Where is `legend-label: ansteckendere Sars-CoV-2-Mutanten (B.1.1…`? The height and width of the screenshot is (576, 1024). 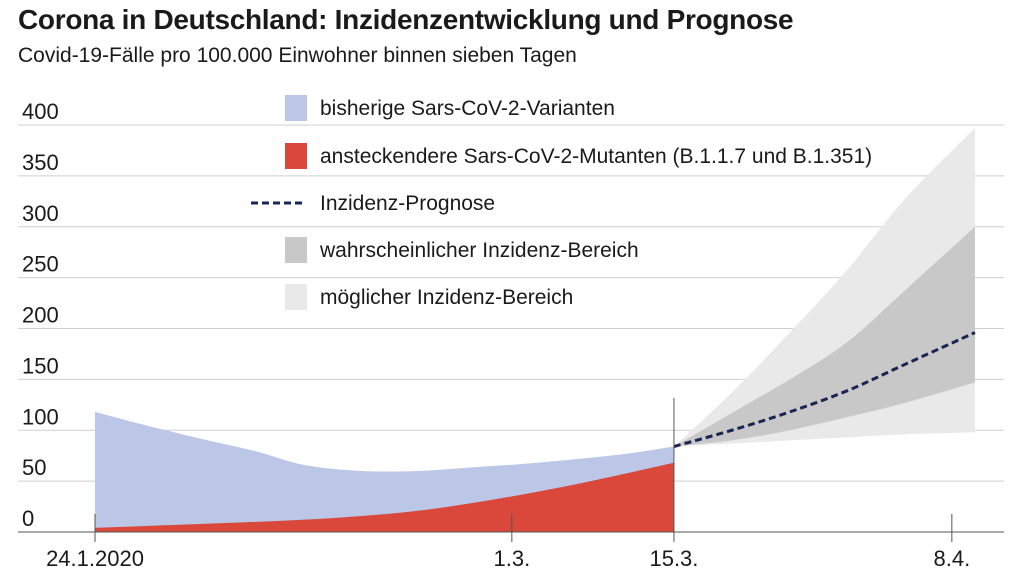 legend-label: ansteckendere Sars-CoV-2-Mutanten (B.1.1… is located at coordinates (596, 156).